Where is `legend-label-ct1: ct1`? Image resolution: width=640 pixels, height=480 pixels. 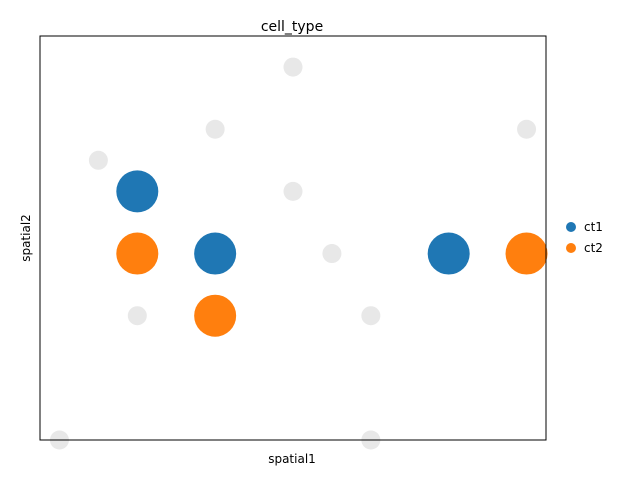
legend-label-ct1: ct1 is located at coordinates (593, 227).